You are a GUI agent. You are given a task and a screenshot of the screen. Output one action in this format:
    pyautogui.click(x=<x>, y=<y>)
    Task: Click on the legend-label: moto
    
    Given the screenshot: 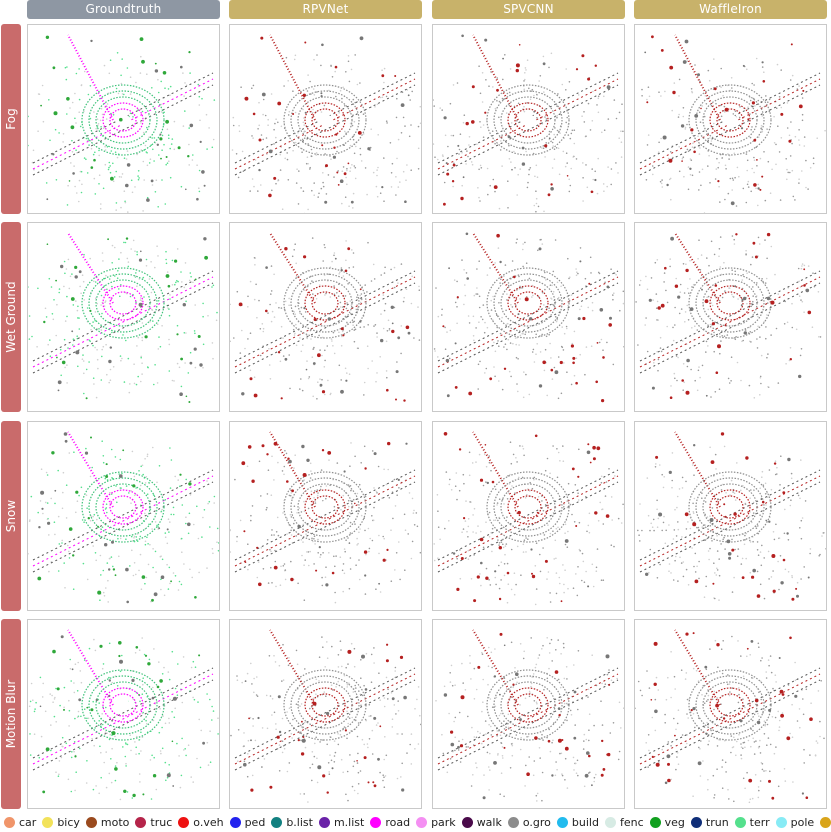 What is the action you would take?
    pyautogui.click(x=115, y=822)
    